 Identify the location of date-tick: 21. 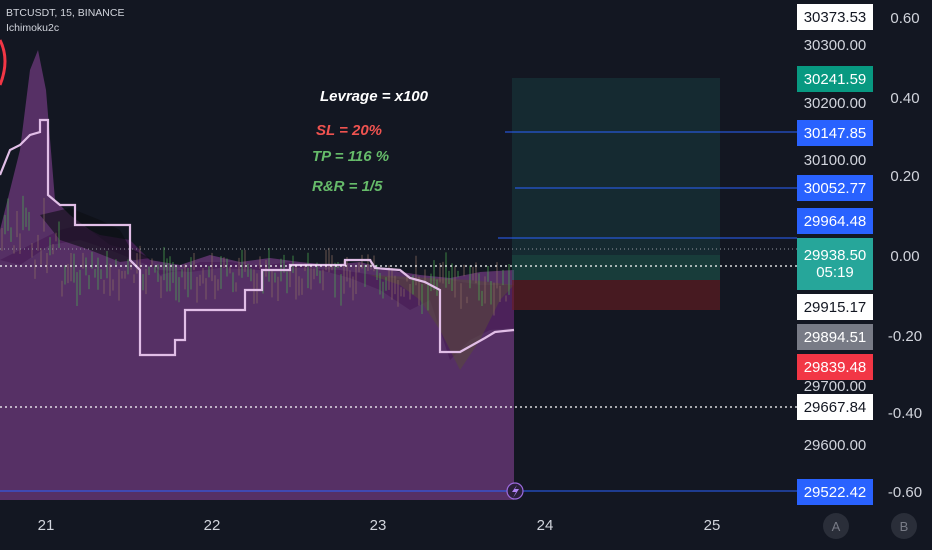
(46, 525).